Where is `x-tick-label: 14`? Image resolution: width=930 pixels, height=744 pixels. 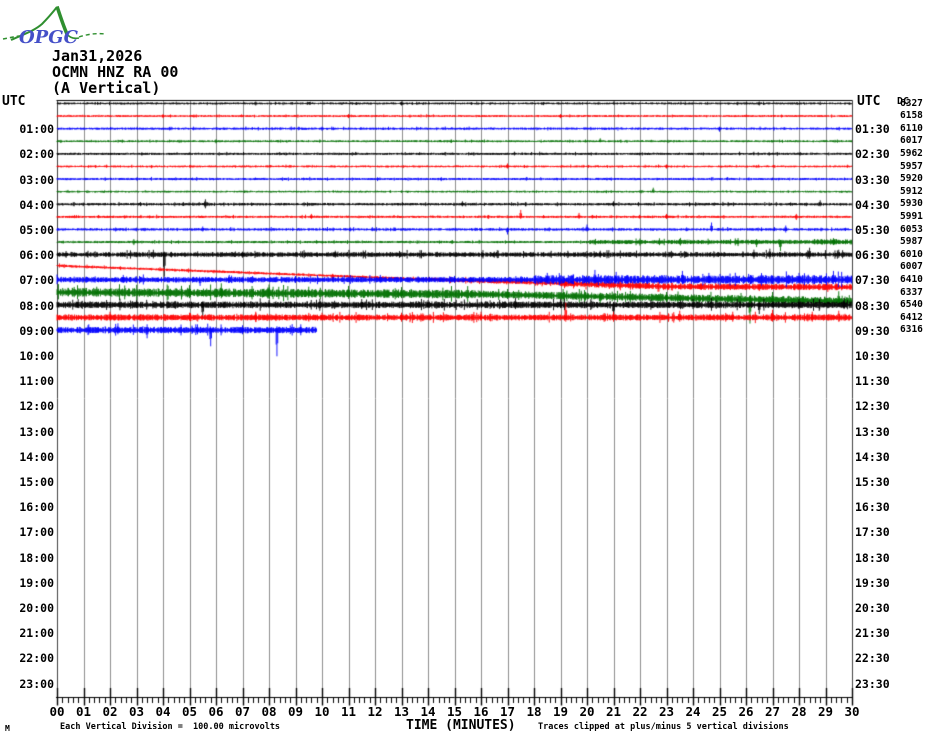
x-tick-label: 14 is located at coordinates (428, 711).